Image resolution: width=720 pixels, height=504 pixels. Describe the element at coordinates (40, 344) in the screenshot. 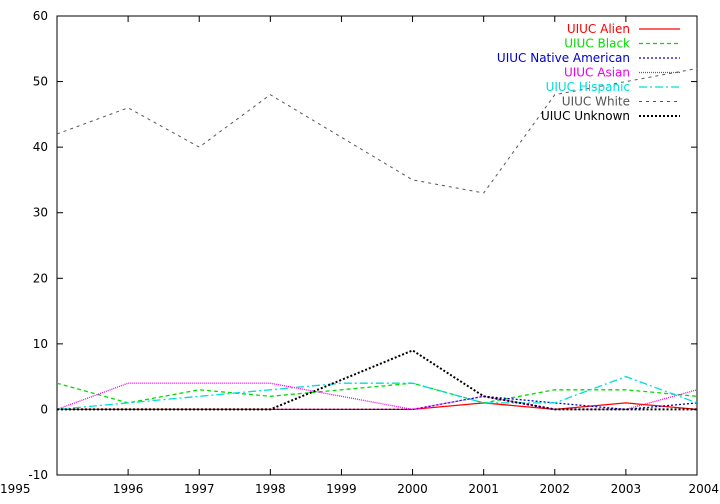

I see `y-tick-label: 10` at that location.